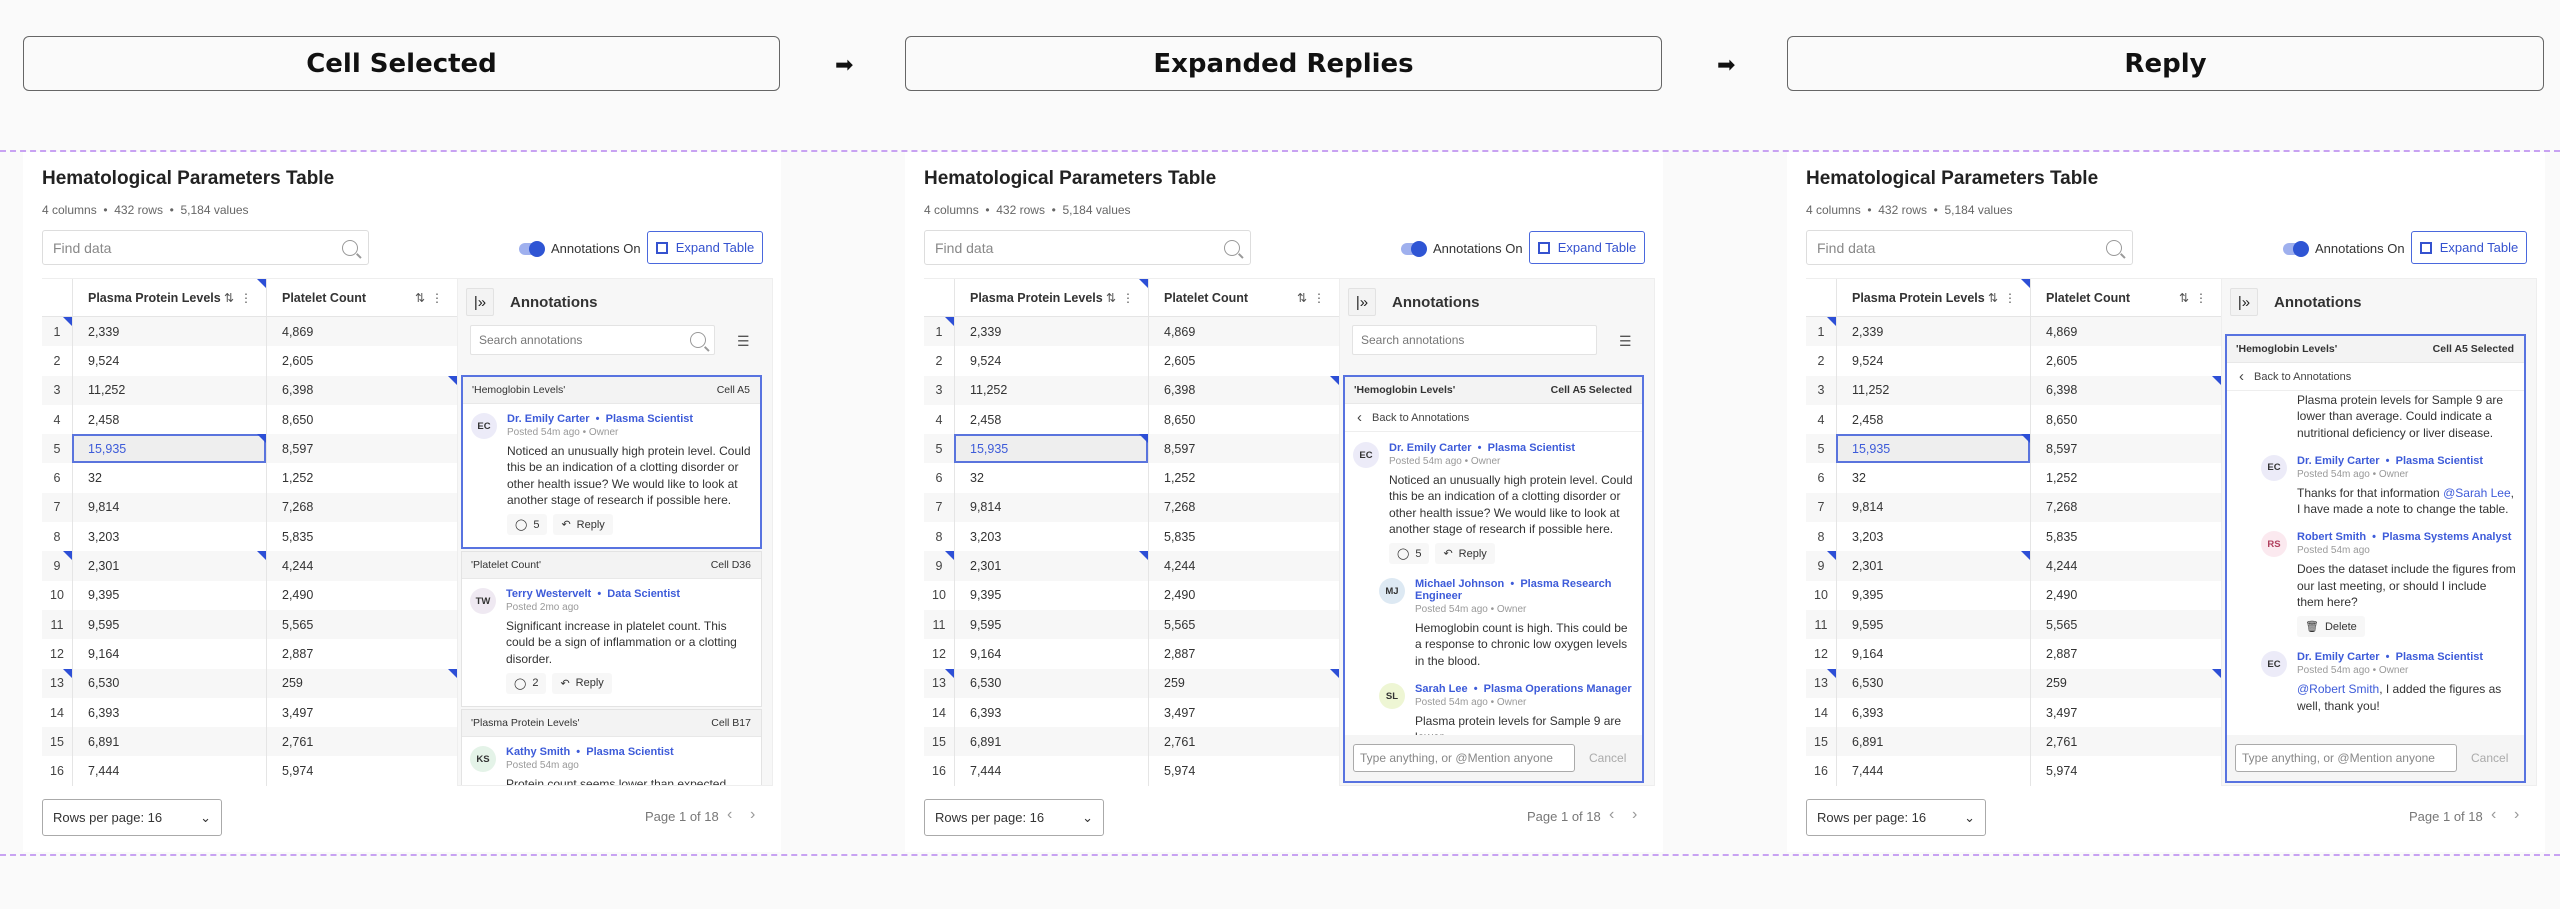 The image size is (2560, 909). What do you see at coordinates (169, 712) in the screenshot?
I see `table-cell: 6,393` at bounding box center [169, 712].